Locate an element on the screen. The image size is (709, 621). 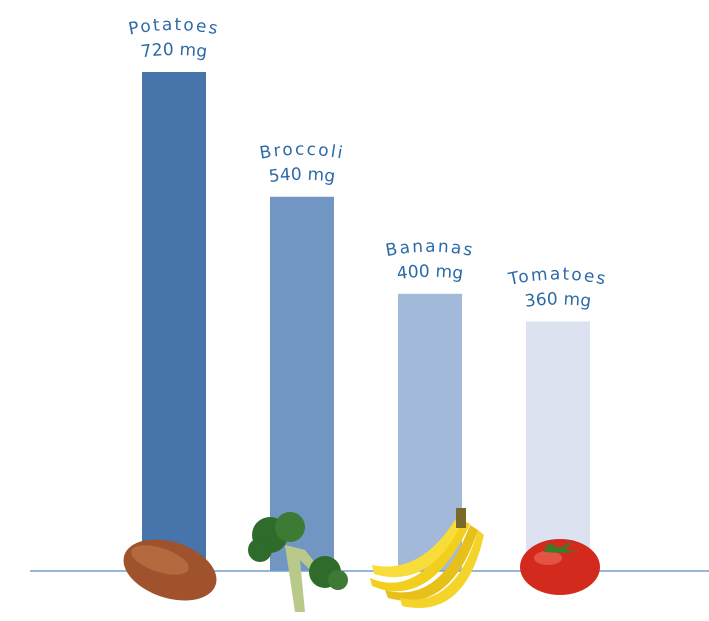
value-label: 540 mg is located at coordinates (302, 176).